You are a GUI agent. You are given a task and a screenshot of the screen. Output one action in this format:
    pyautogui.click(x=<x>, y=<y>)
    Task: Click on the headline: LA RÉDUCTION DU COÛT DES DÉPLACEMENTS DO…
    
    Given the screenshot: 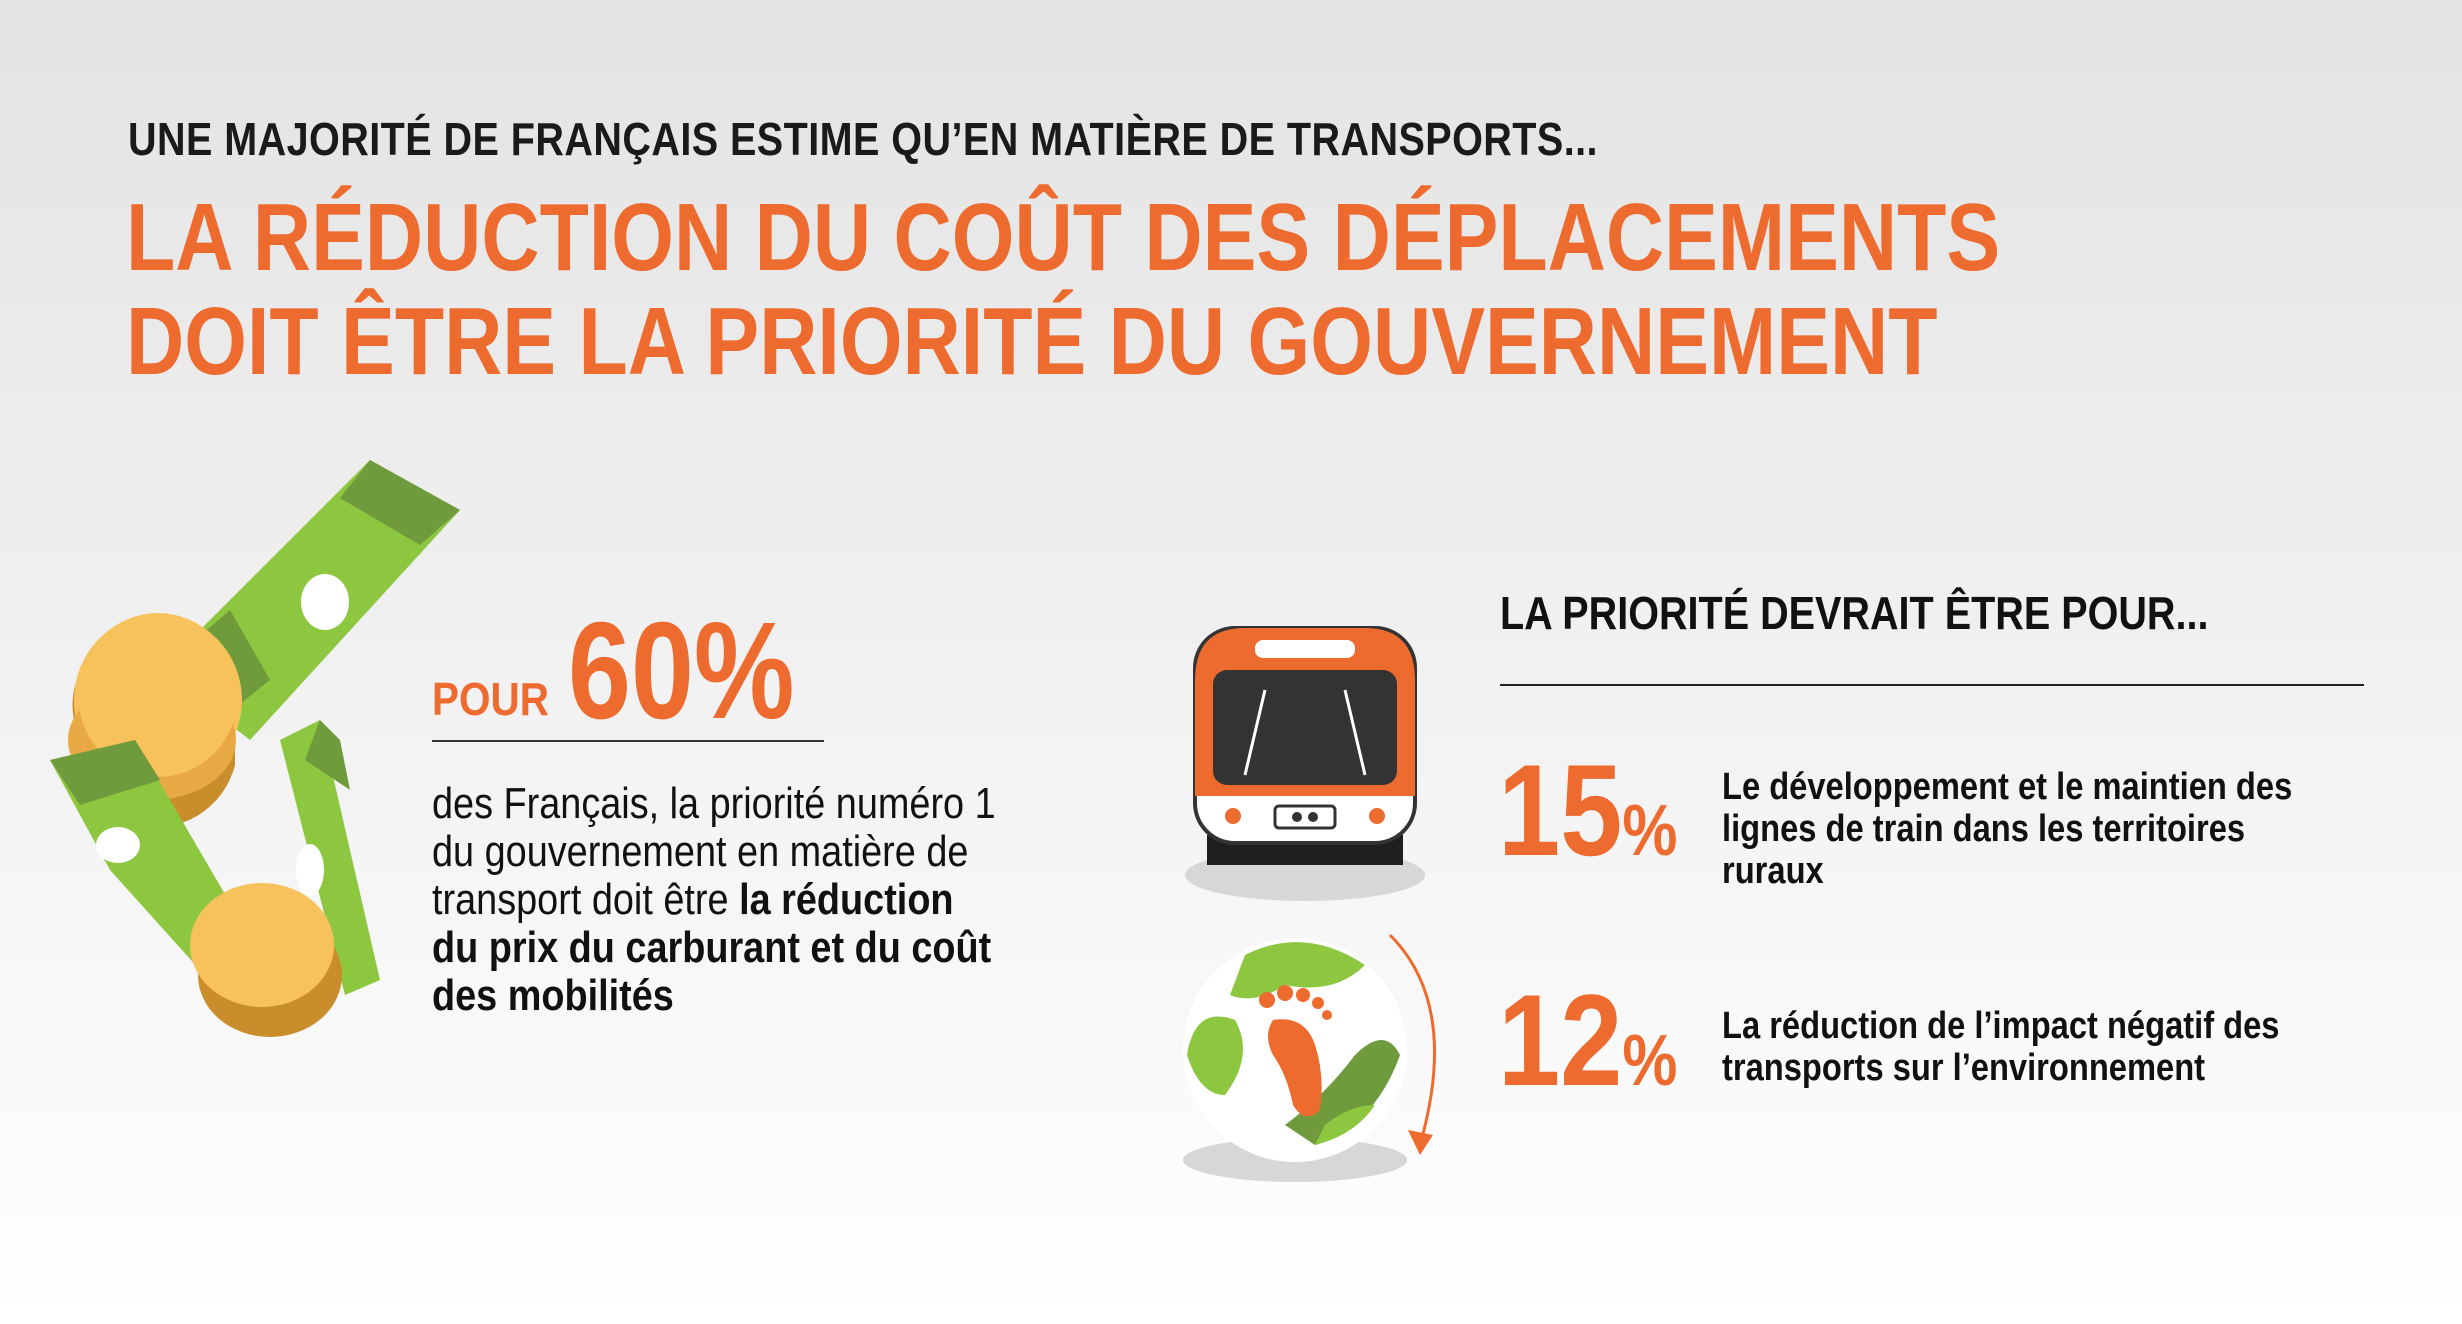 What is the action you would take?
    pyautogui.click(x=1063, y=290)
    